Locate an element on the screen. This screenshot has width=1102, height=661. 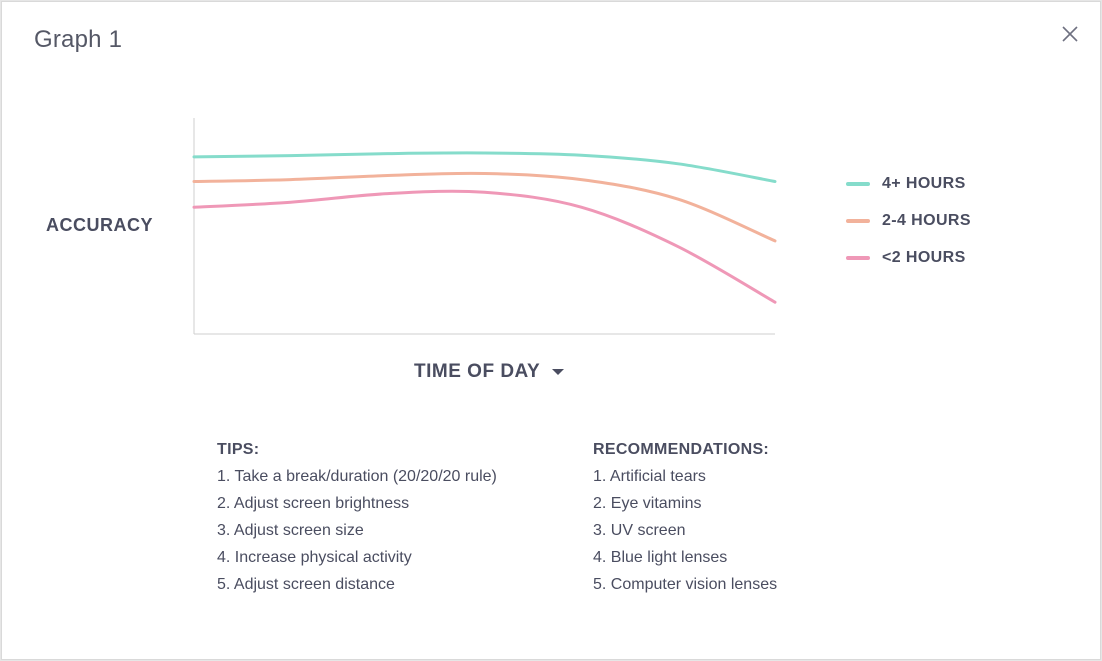
tips-heading: TIPS: is located at coordinates (238, 449).